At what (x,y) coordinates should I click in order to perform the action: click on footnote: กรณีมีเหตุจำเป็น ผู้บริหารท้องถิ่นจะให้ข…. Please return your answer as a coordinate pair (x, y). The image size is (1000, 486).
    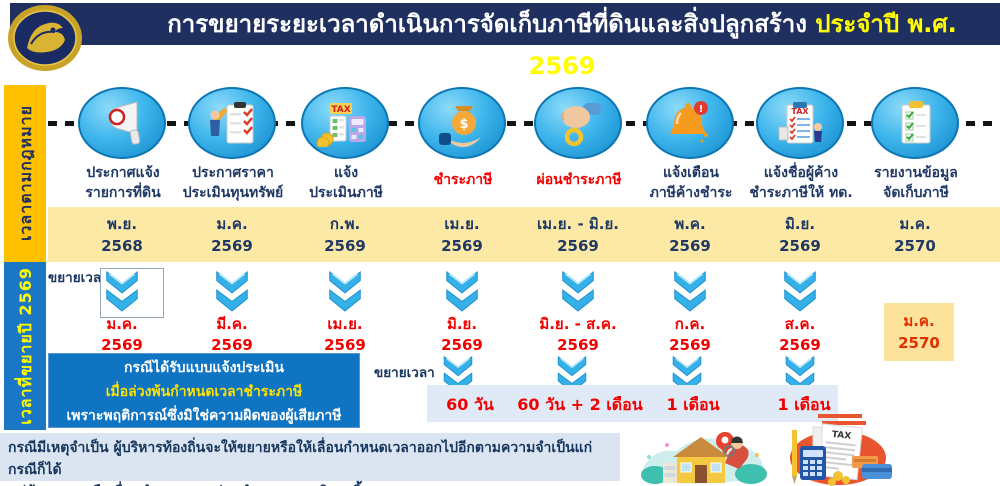
    Looking at the image, I should click on (310, 459).